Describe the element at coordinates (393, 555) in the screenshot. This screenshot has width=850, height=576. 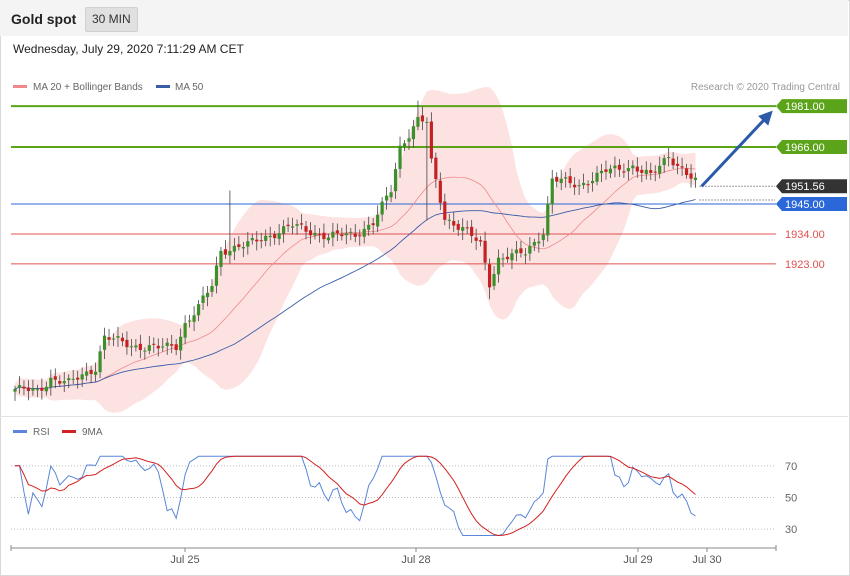
I see `x-axis: Jul 25 Jul 28 Jul 29 Jul 30` at that location.